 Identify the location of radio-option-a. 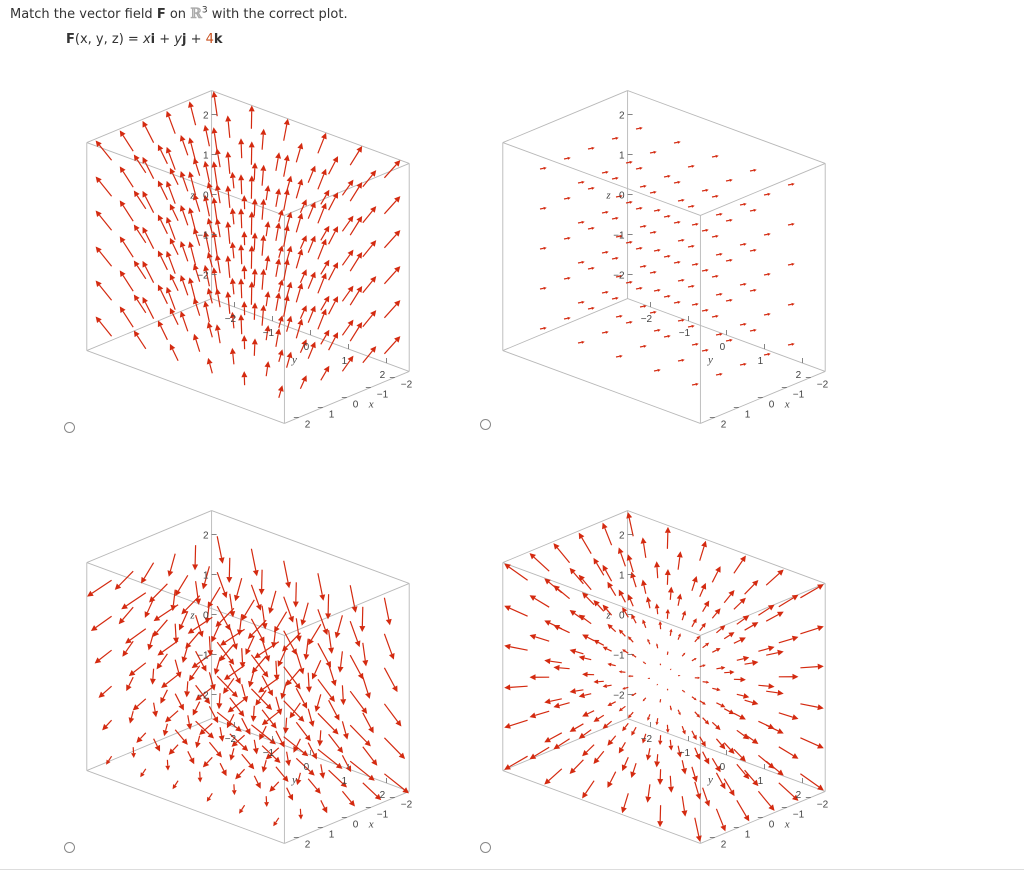
(69, 427).